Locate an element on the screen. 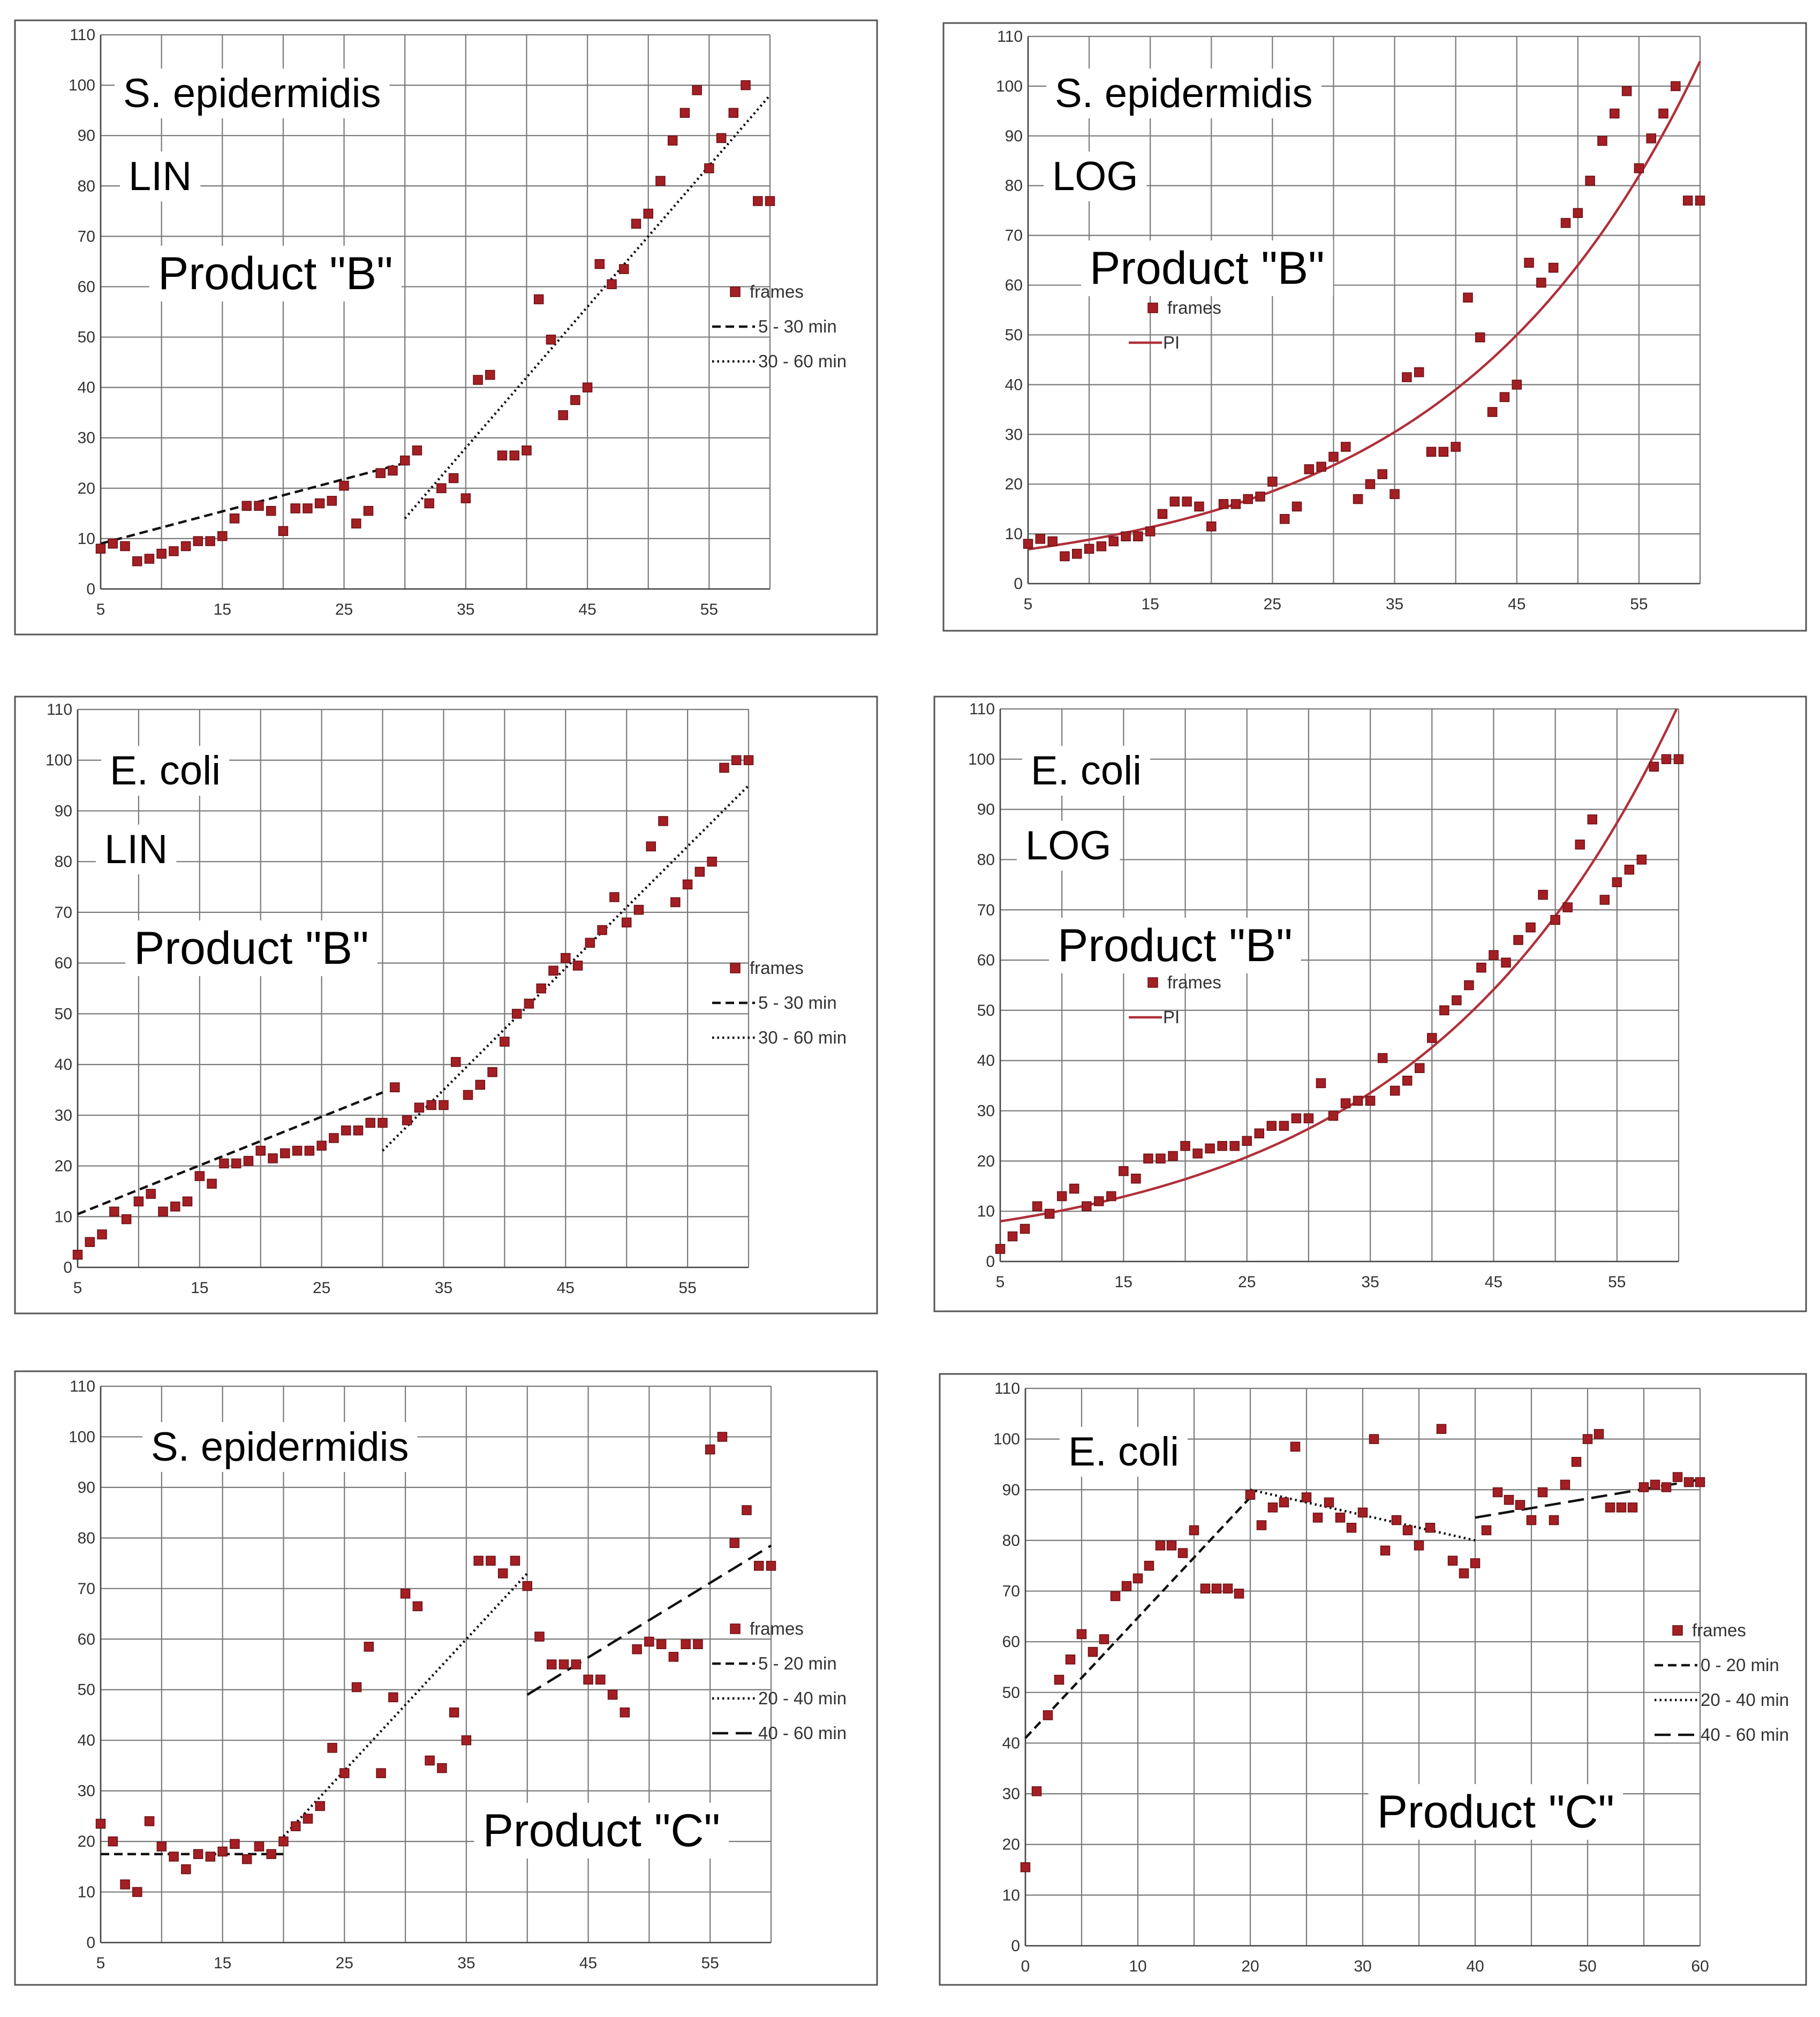 This screenshot has width=1820, height=2017. y-tick-label: 60 is located at coordinates (63, 963).